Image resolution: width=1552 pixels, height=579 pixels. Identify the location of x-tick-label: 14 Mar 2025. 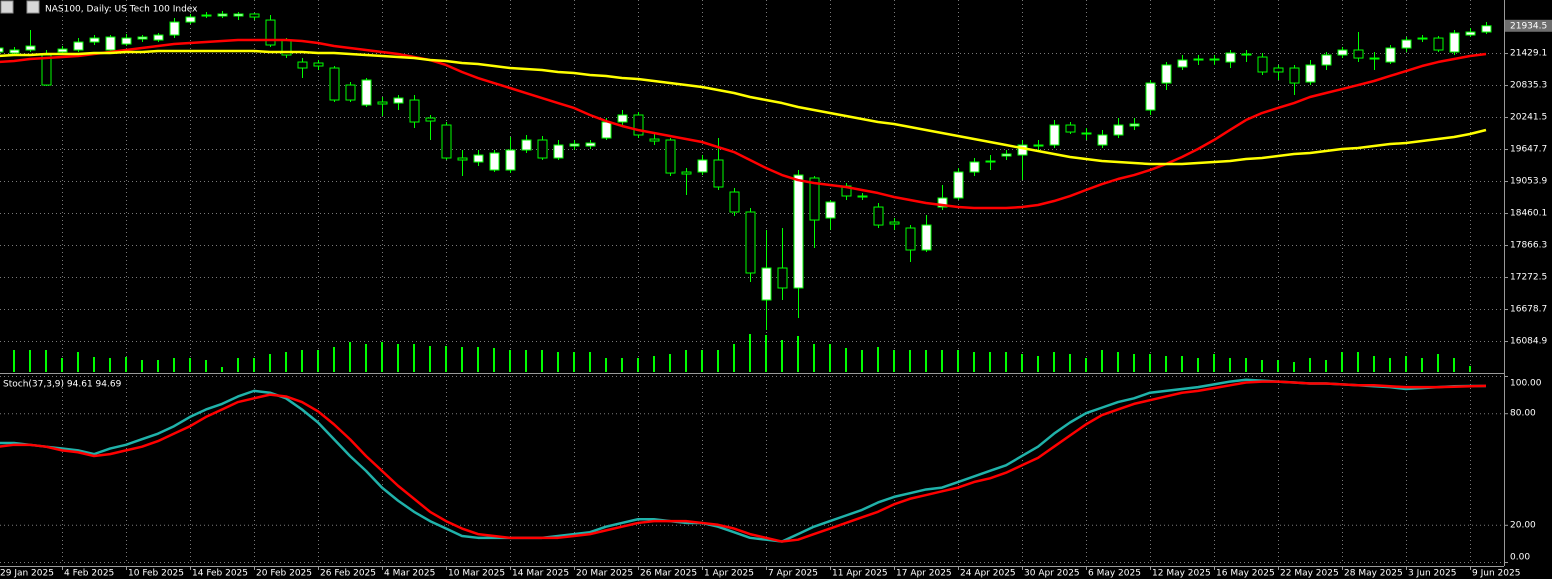
(540, 574).